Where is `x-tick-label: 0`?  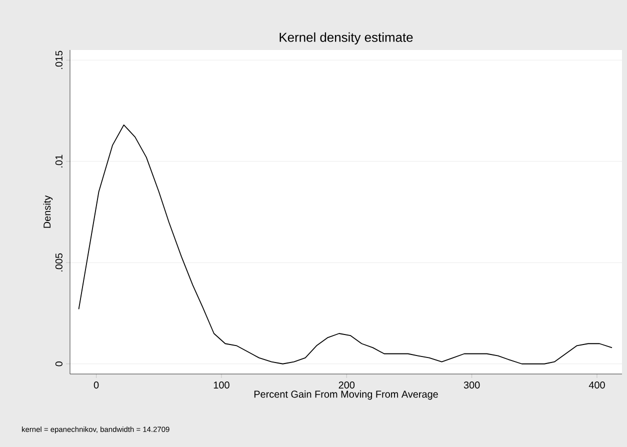
x-tick-label: 0 is located at coordinates (96, 385).